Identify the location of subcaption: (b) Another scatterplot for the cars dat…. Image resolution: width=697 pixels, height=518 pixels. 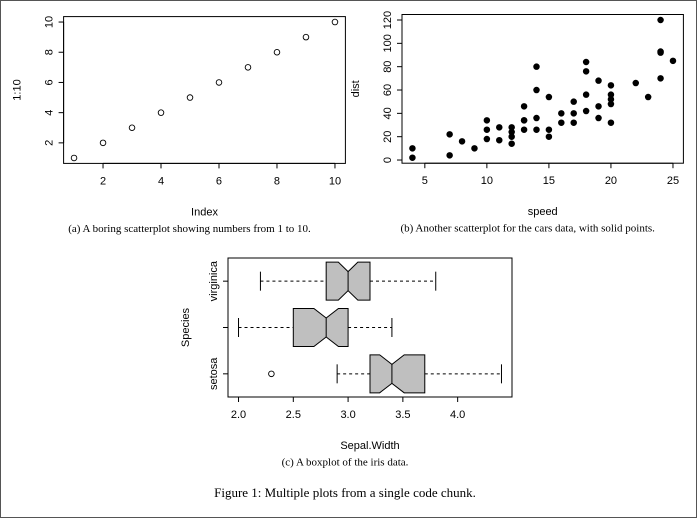
(527, 229).